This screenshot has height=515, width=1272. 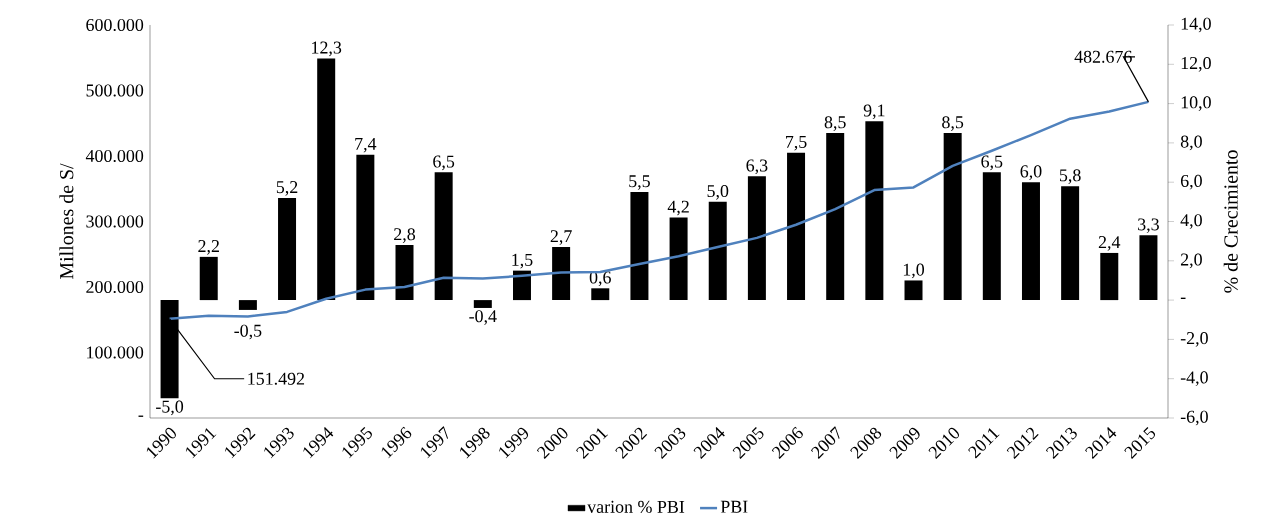 I want to click on data-label: 7,5, so click(x=796, y=143).